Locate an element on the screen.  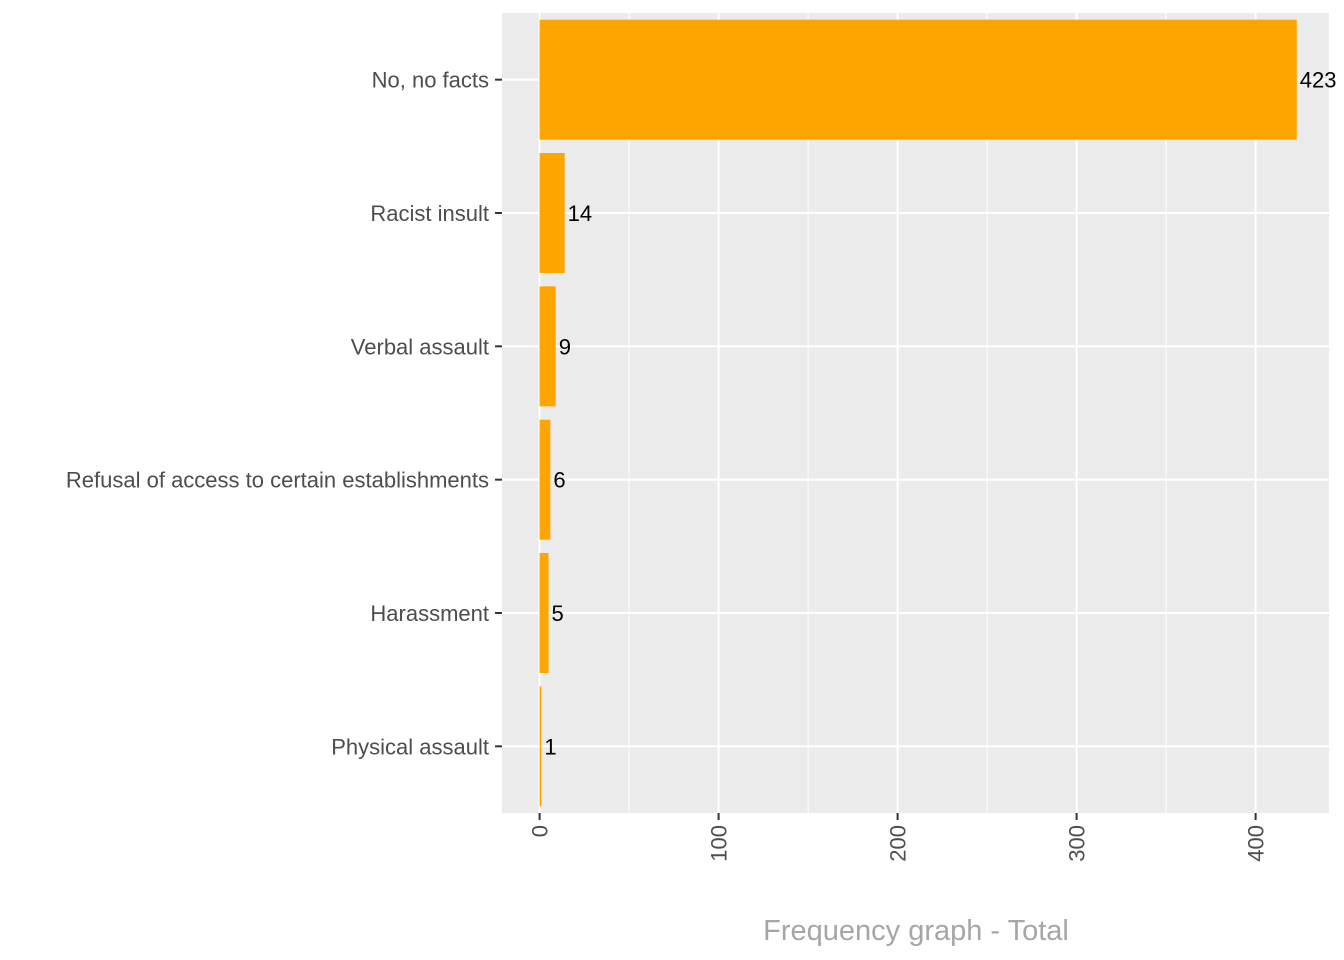
data-label: 423 is located at coordinates (1318, 80).